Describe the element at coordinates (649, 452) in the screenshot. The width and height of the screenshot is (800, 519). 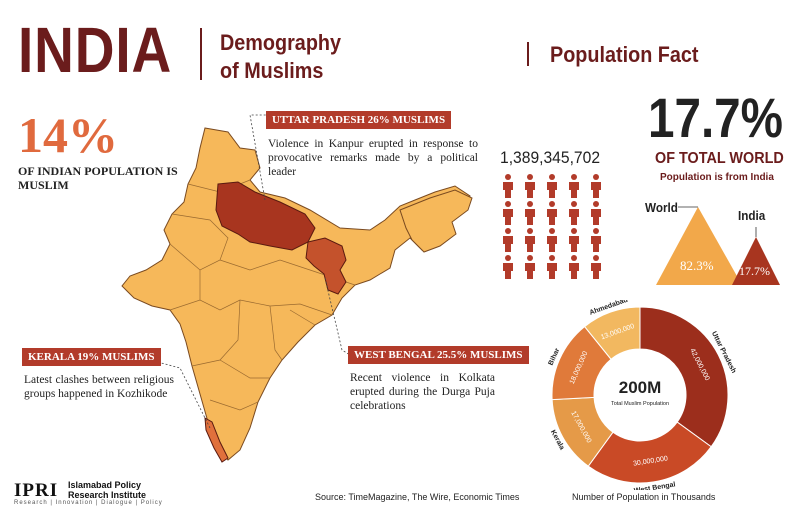
I see `donut-slice-west-bengal` at that location.